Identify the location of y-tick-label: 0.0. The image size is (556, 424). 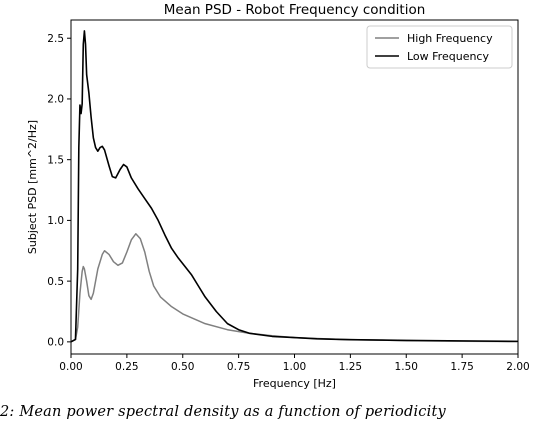
(55, 343).